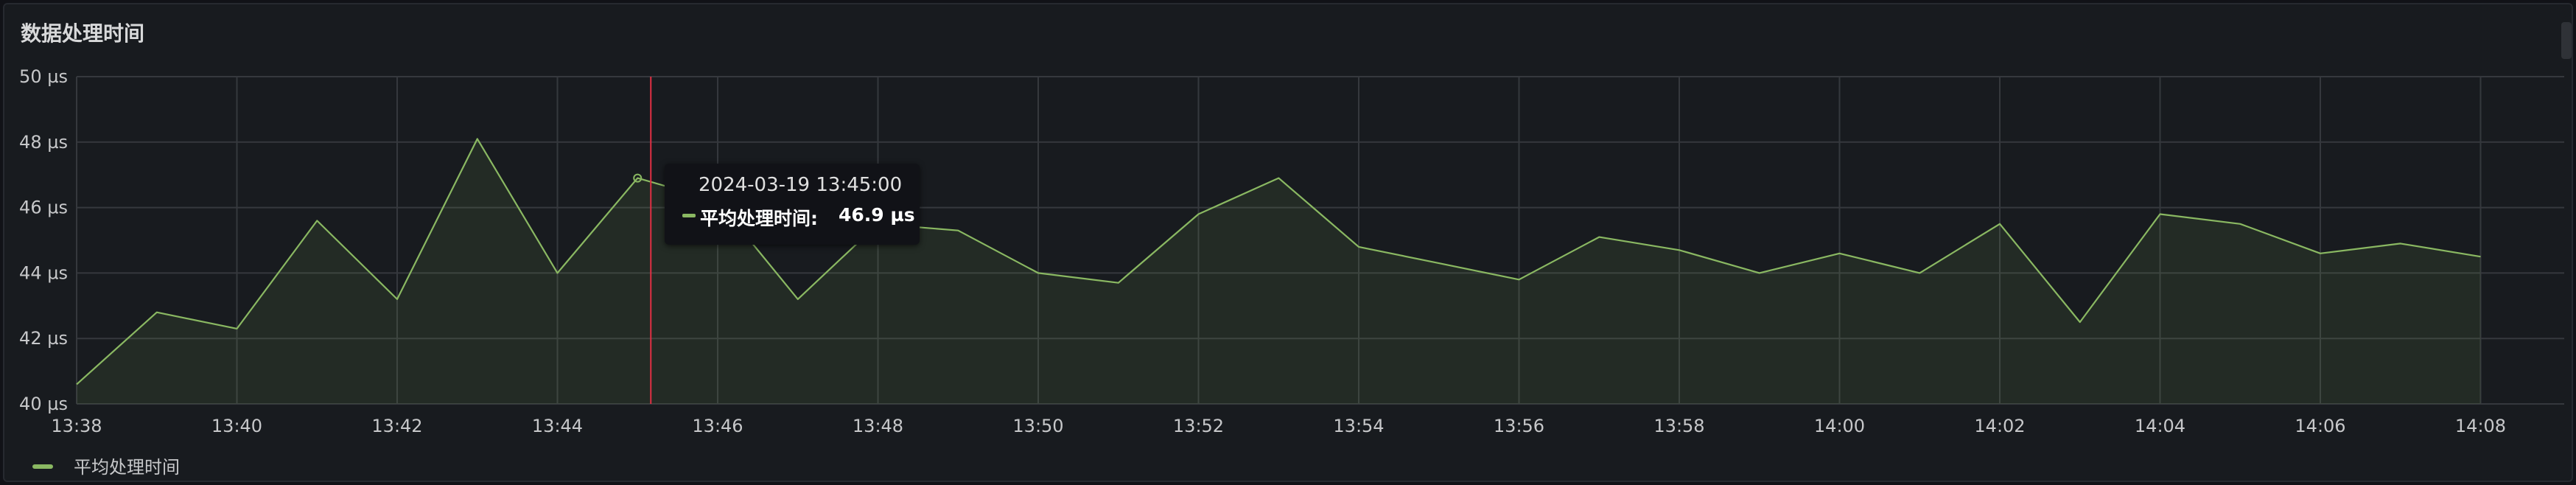  I want to click on tooltip-series-name: 平均处理时间:, so click(759, 218).